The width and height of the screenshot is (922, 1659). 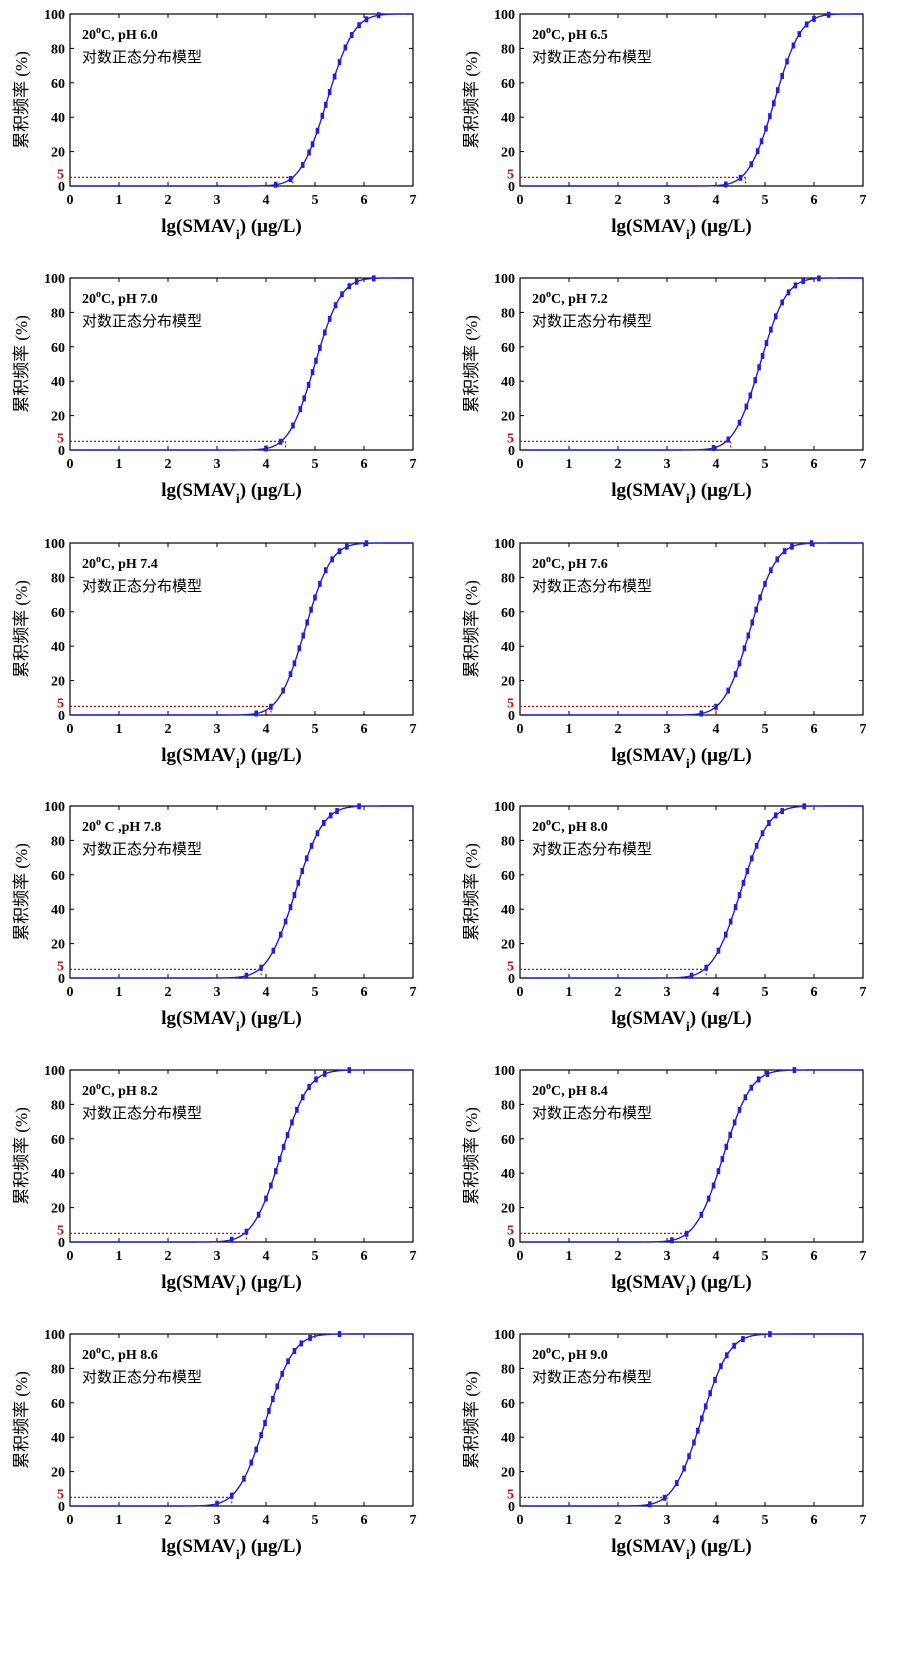 I want to click on x-axis-label: lg(SMAVi) (μg/L), so click(x=231, y=758).